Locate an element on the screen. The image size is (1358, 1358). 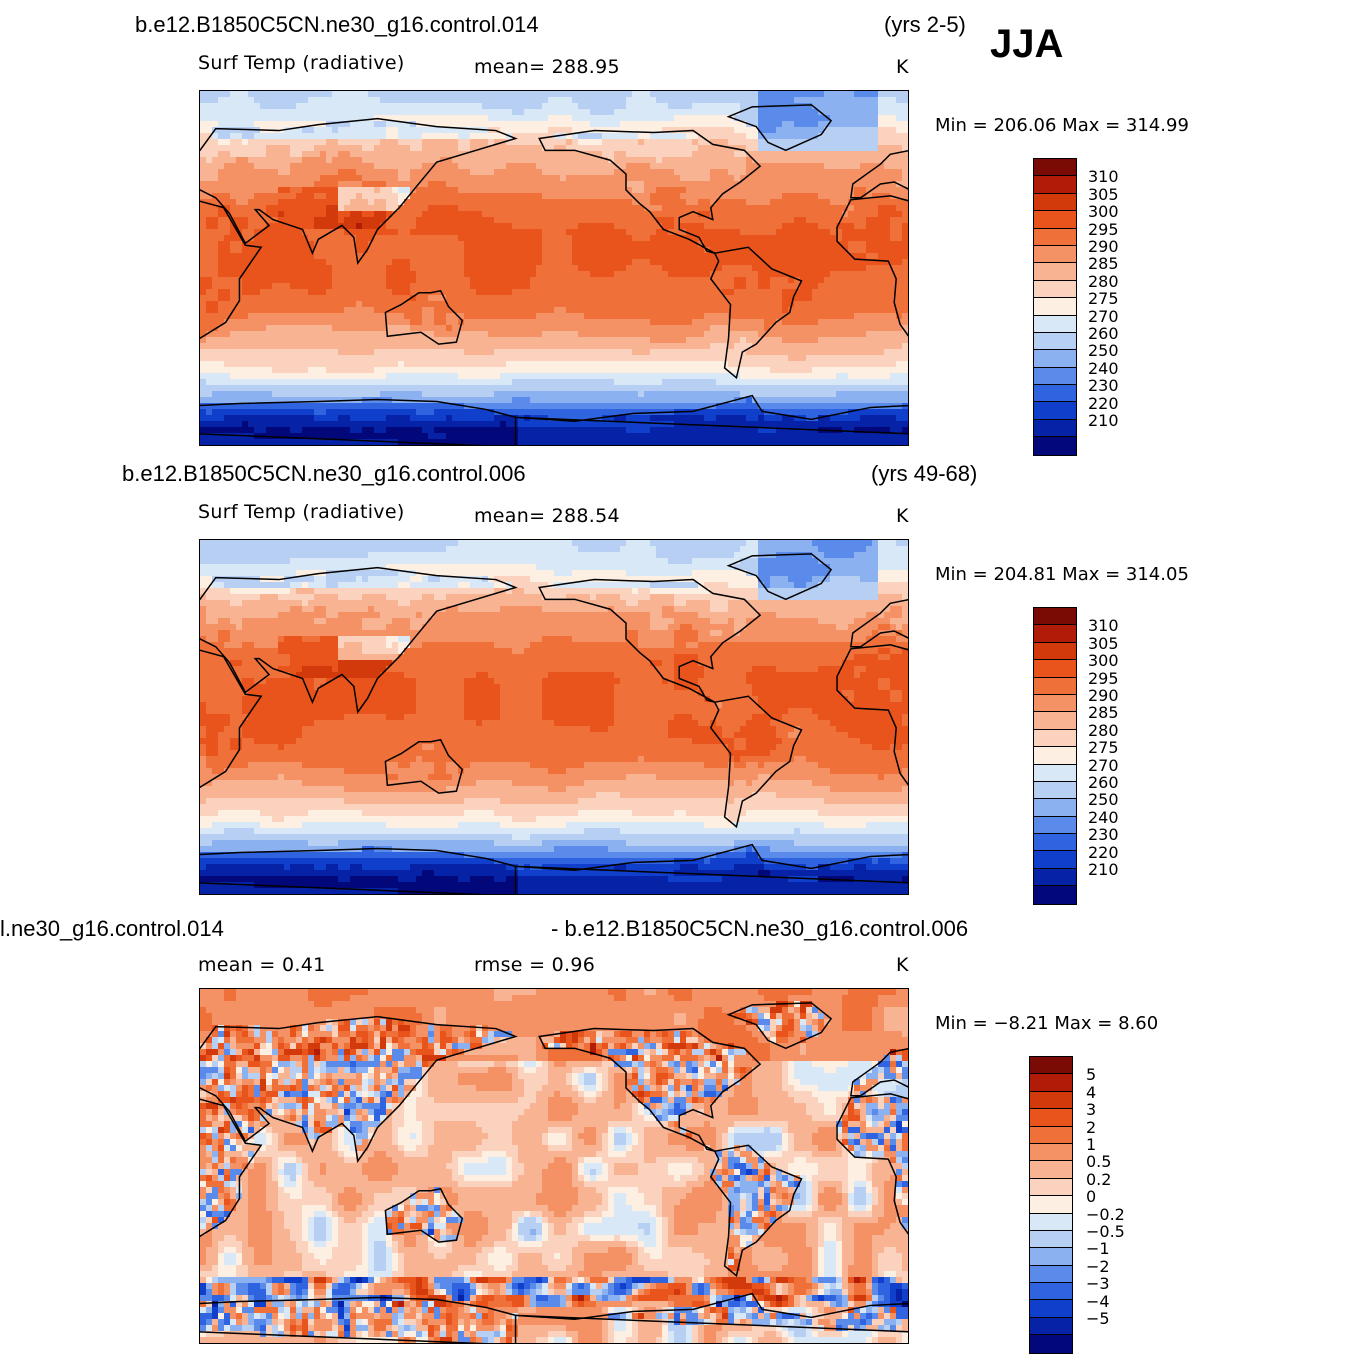
colorbar-tick-label: −2 is located at coordinates (1098, 1266).